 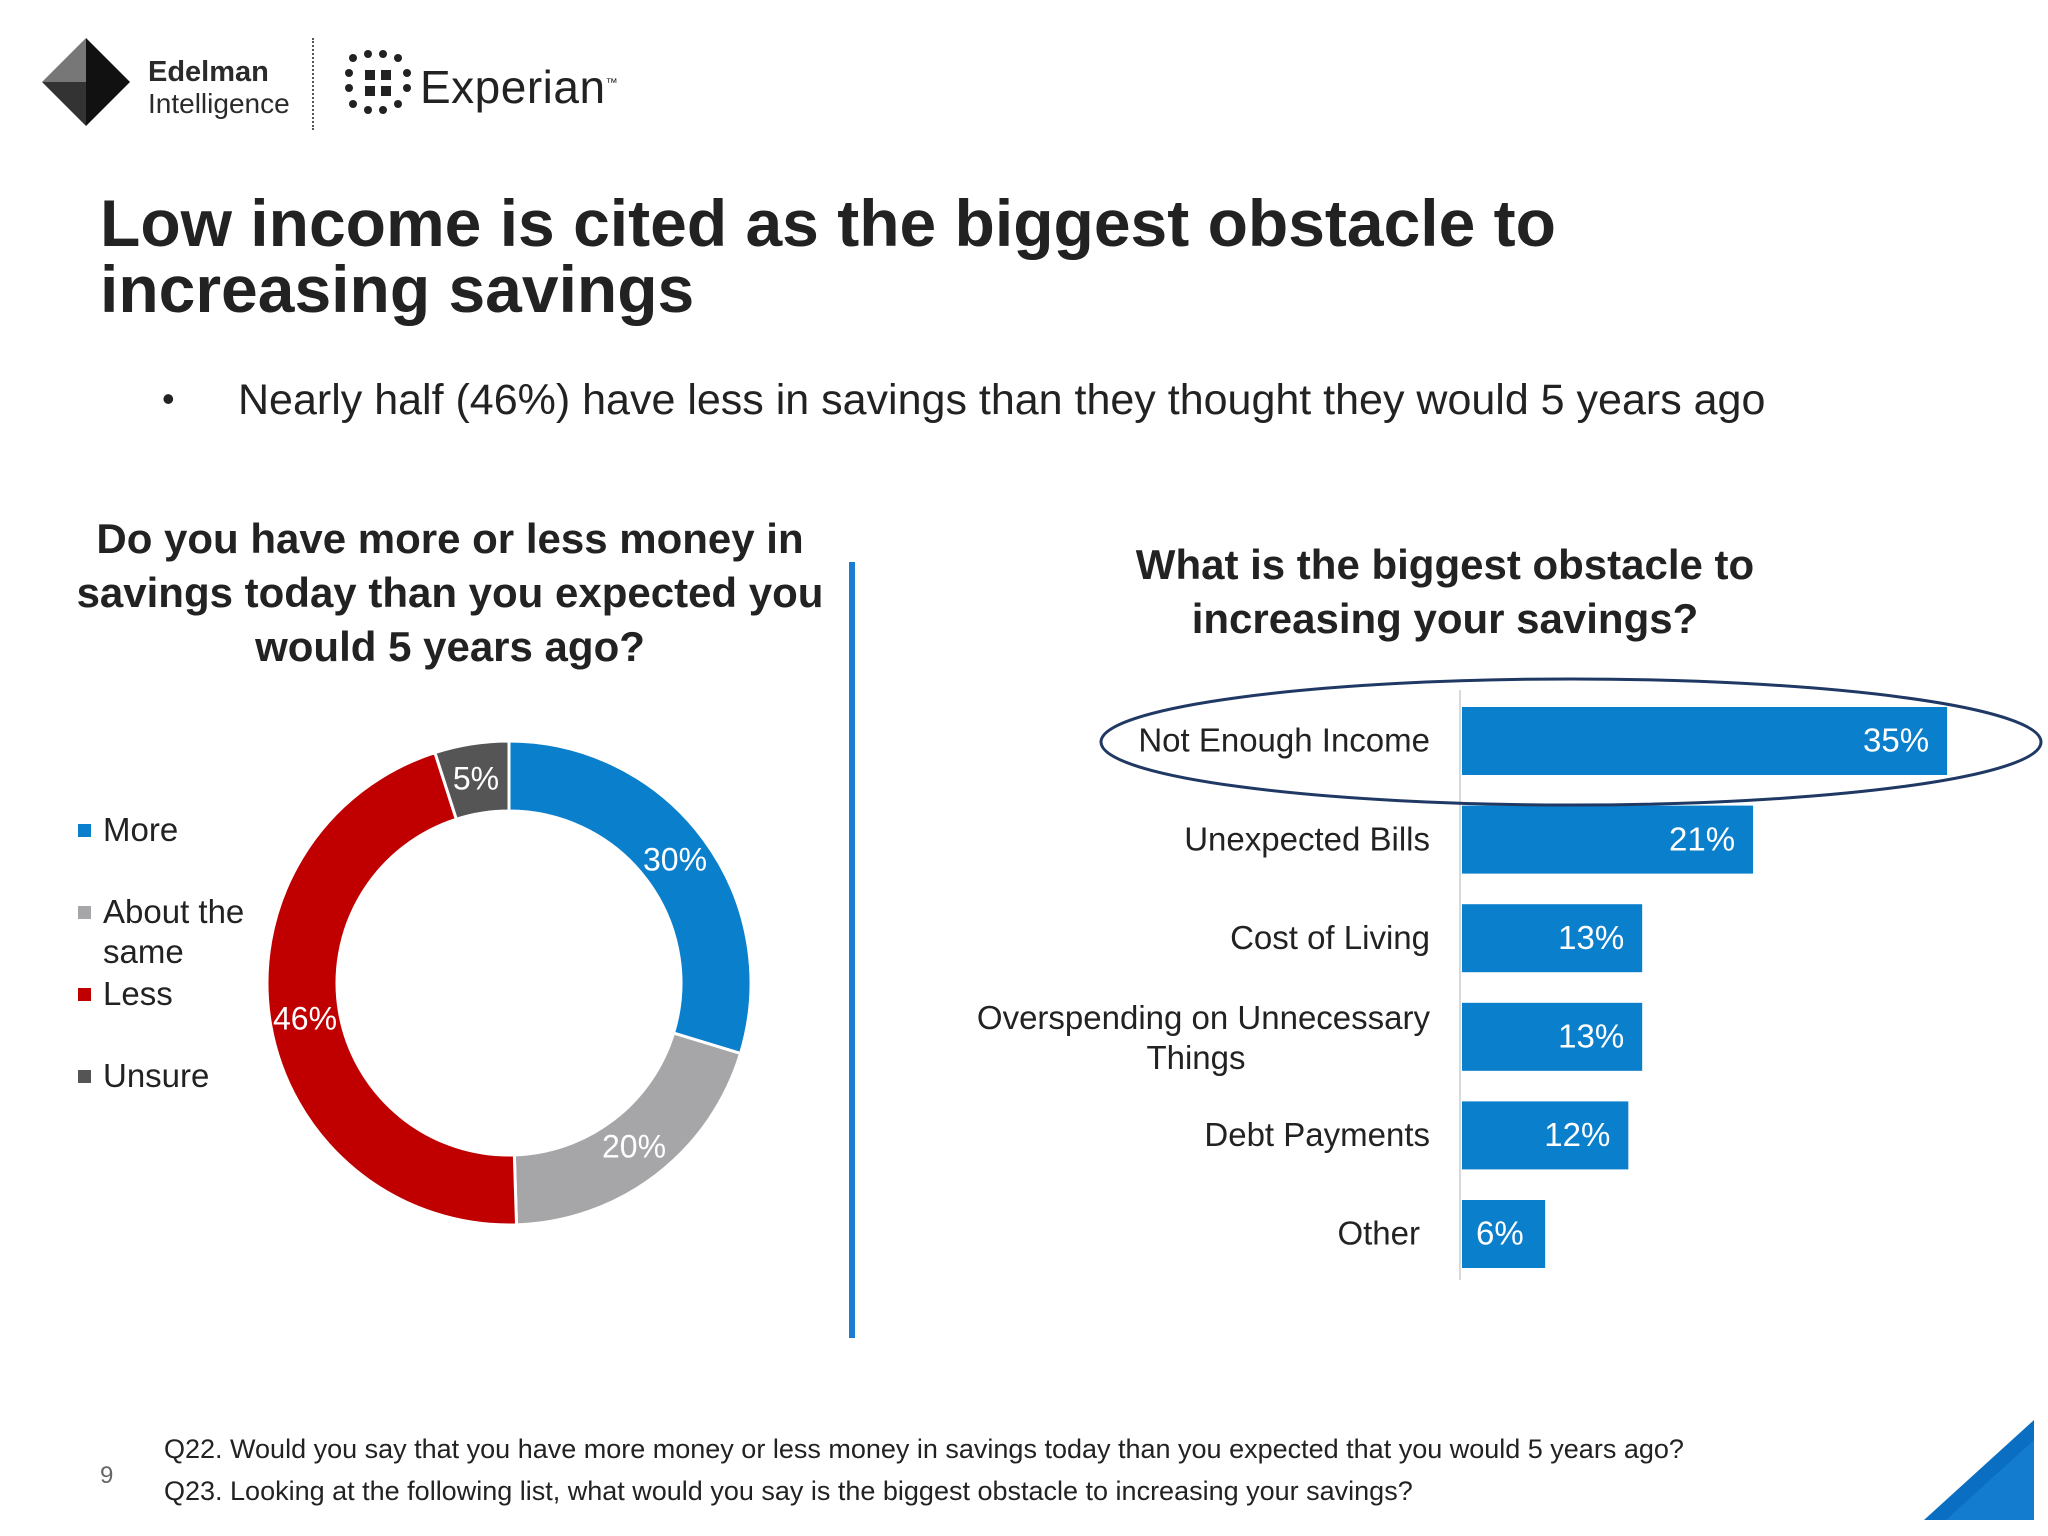 I want to click on bar-data-label: 12%, so click(x=1577, y=1134).